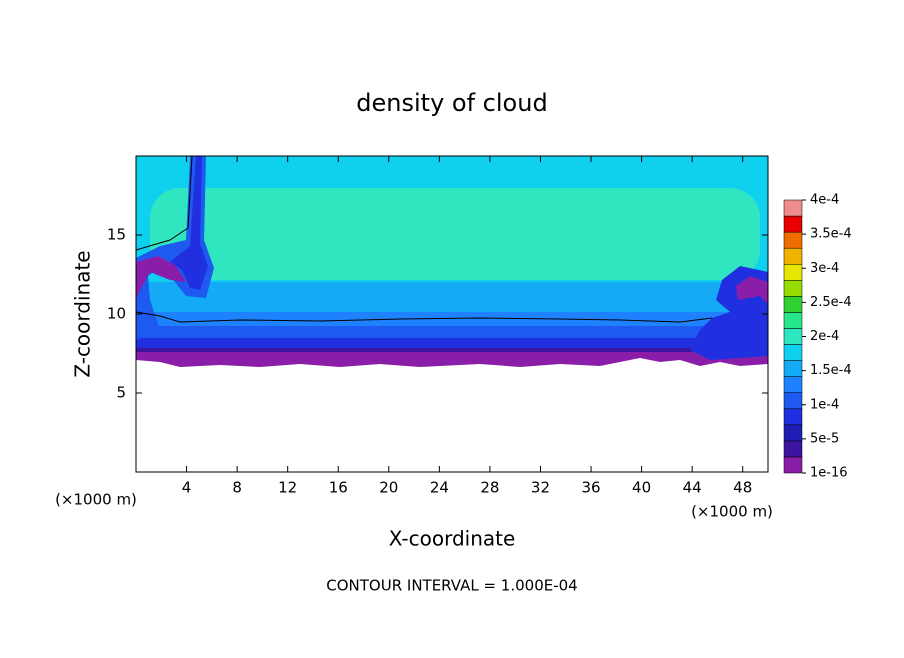 The image size is (904, 658). Describe the element at coordinates (824, 404) in the screenshot. I see `colorbar-label: 1e-4` at that location.